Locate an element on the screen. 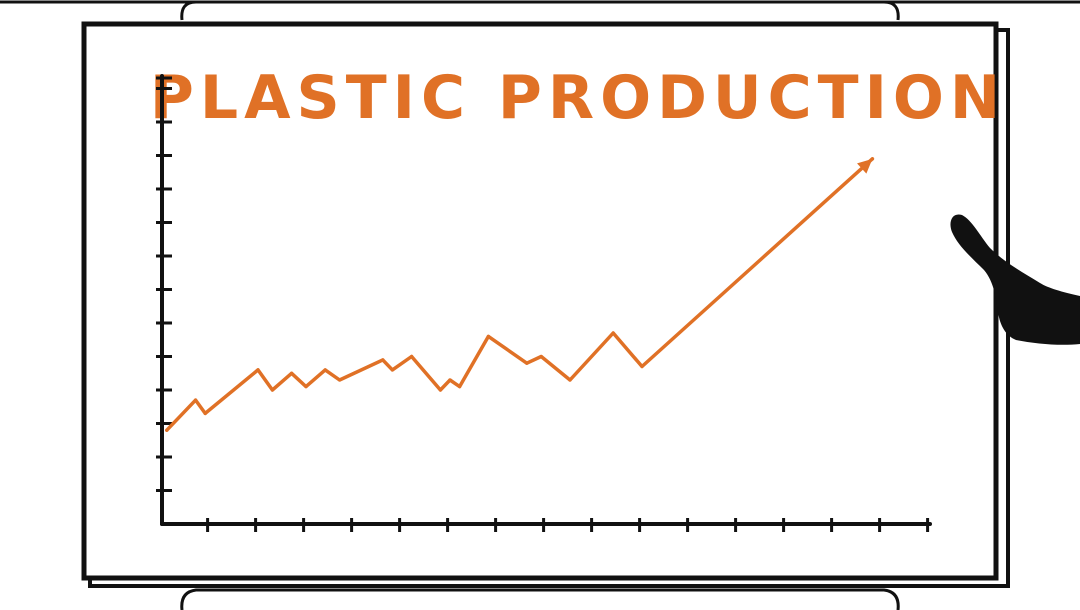 The image size is (1080, 610). y-axis-ticks is located at coordinates (164, 284).